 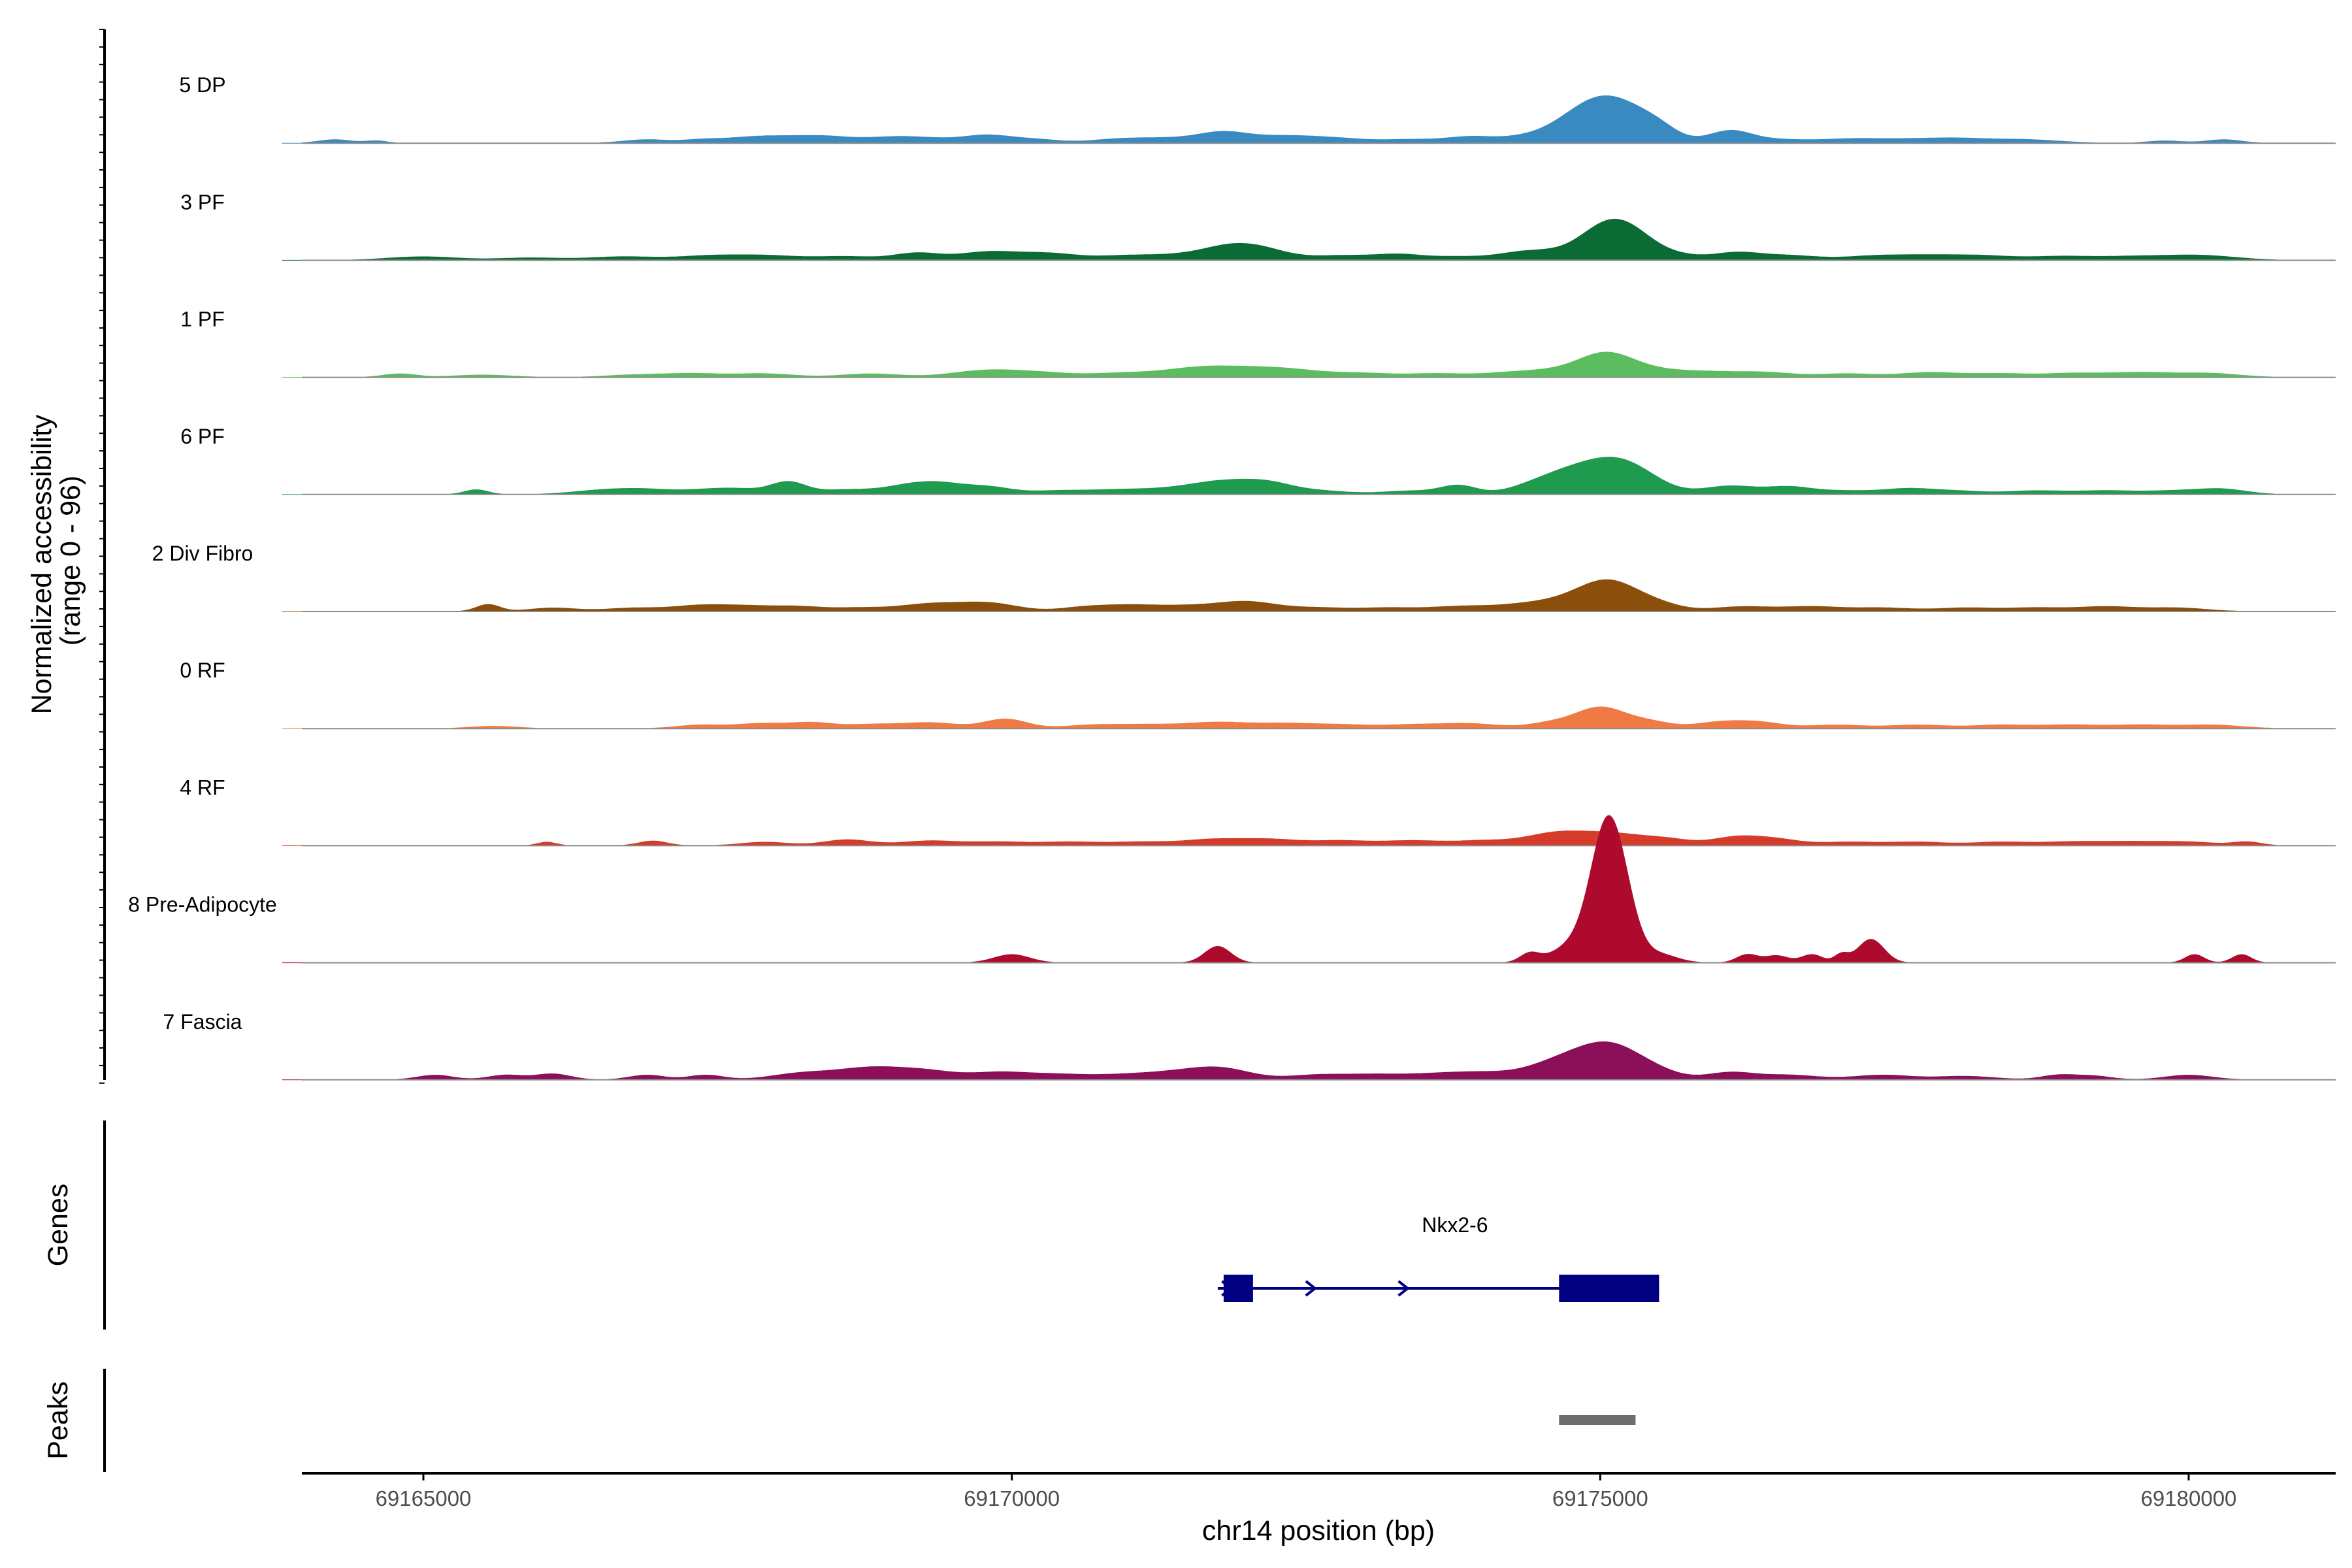 I want to click on y-axis-title-line-1: Normalized accessibility, so click(x=41, y=564).